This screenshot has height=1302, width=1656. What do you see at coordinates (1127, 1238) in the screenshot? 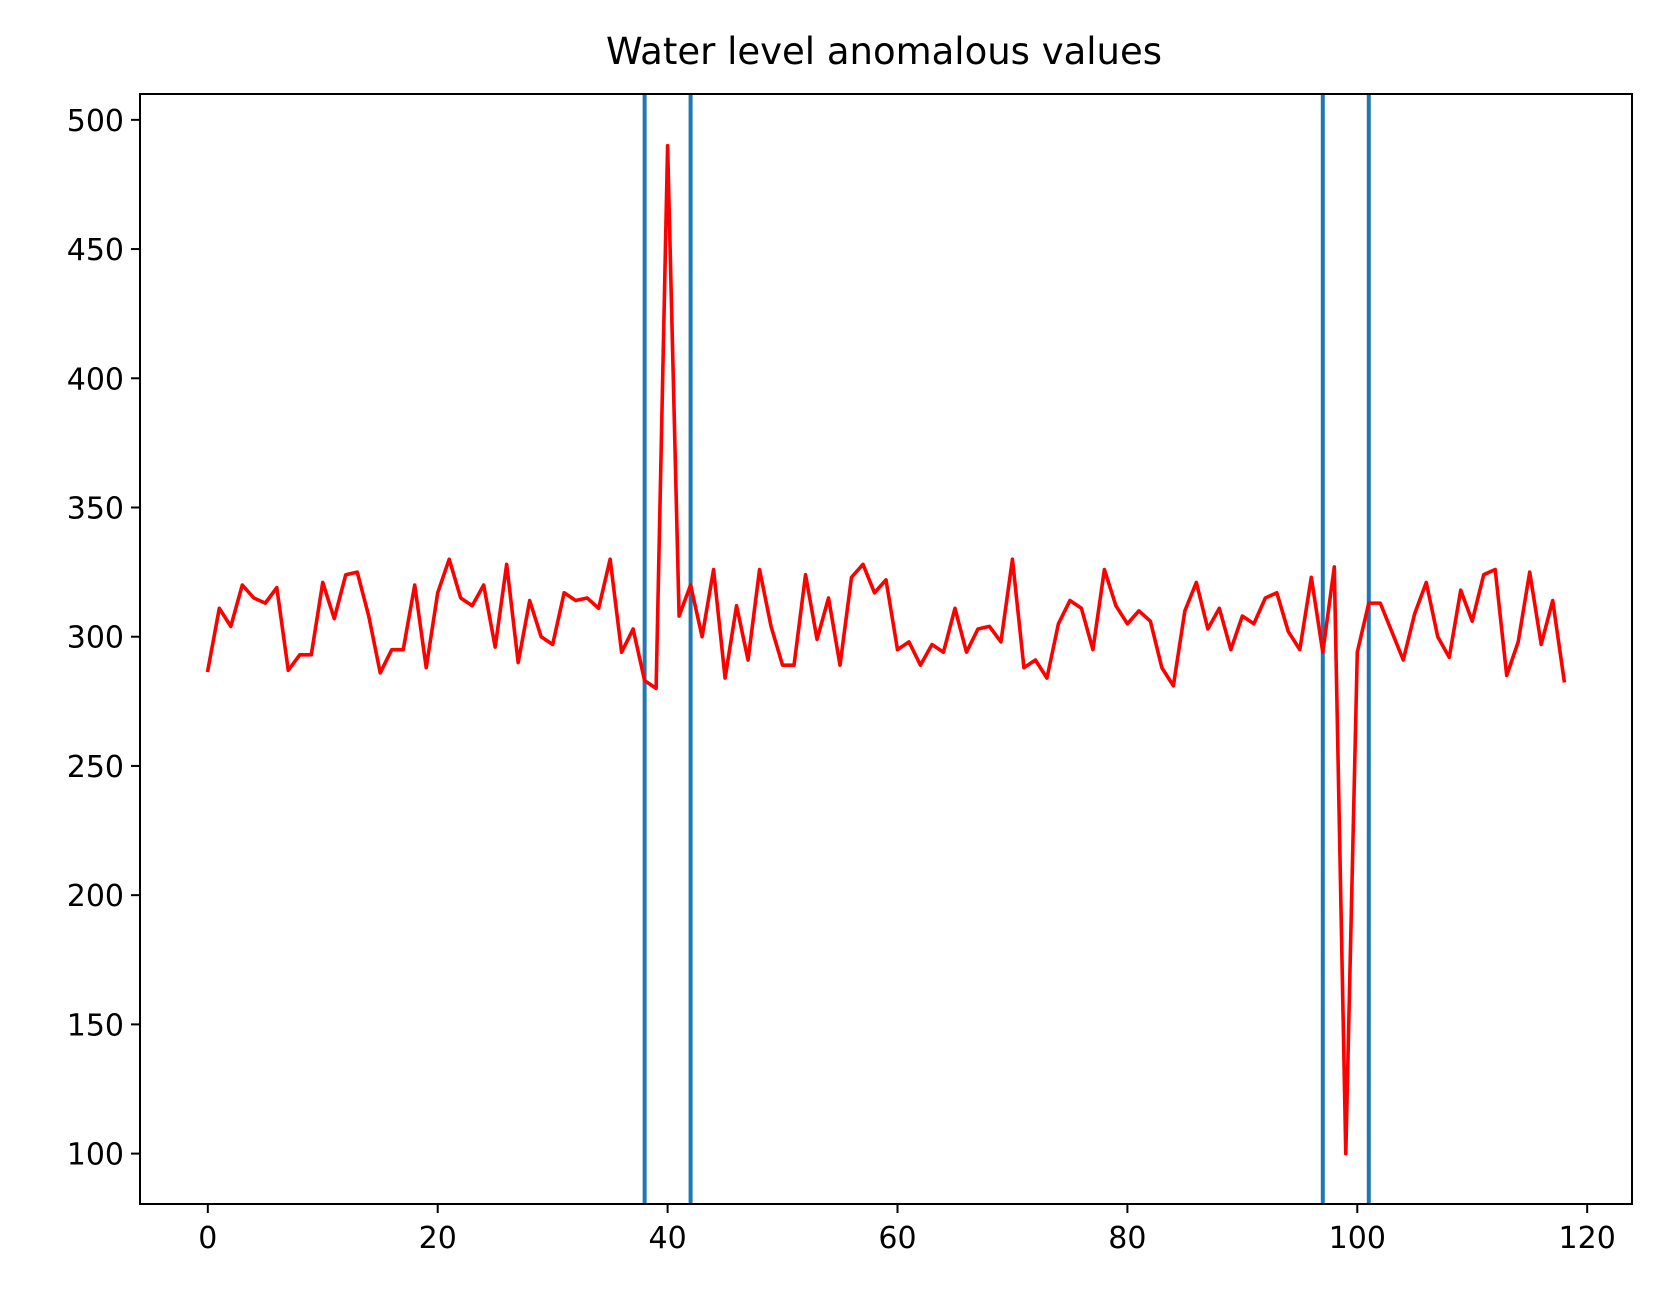
I see `x-tick-label: 80` at bounding box center [1127, 1238].